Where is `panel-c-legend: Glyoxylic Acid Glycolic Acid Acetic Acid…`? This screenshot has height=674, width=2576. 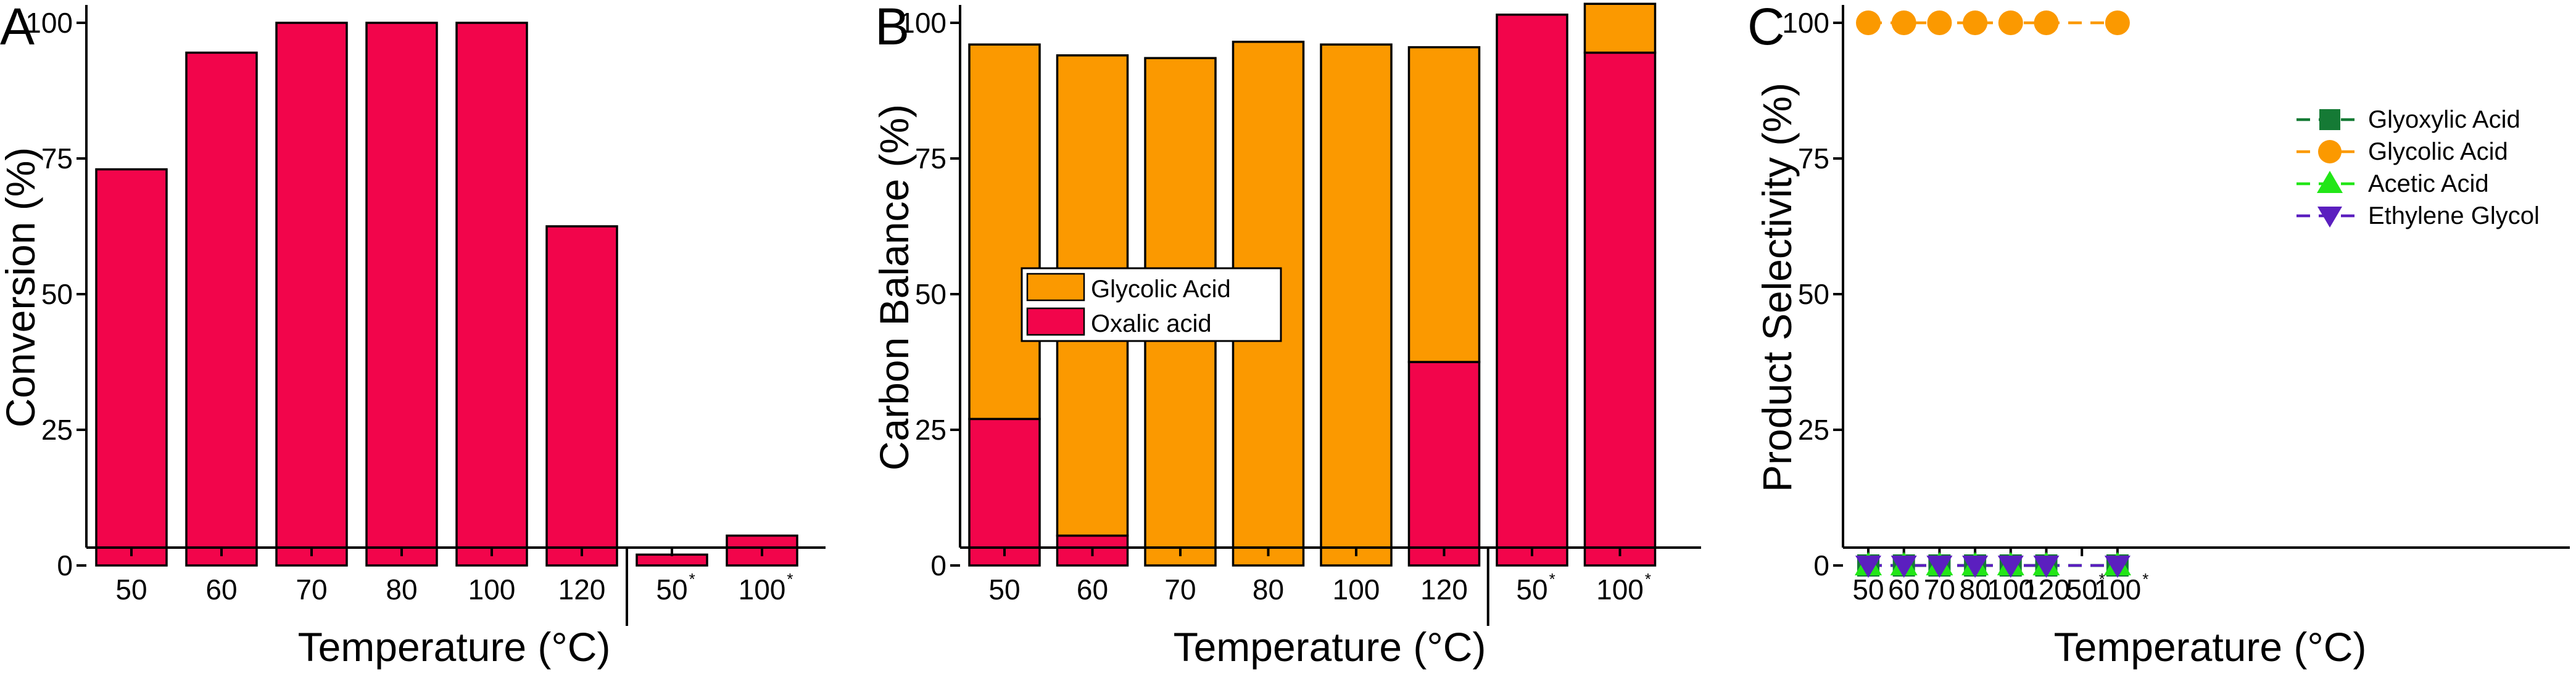
panel-c-legend: Glyoxylic Acid Glycolic Acid Acetic Acid… is located at coordinates (2418, 167).